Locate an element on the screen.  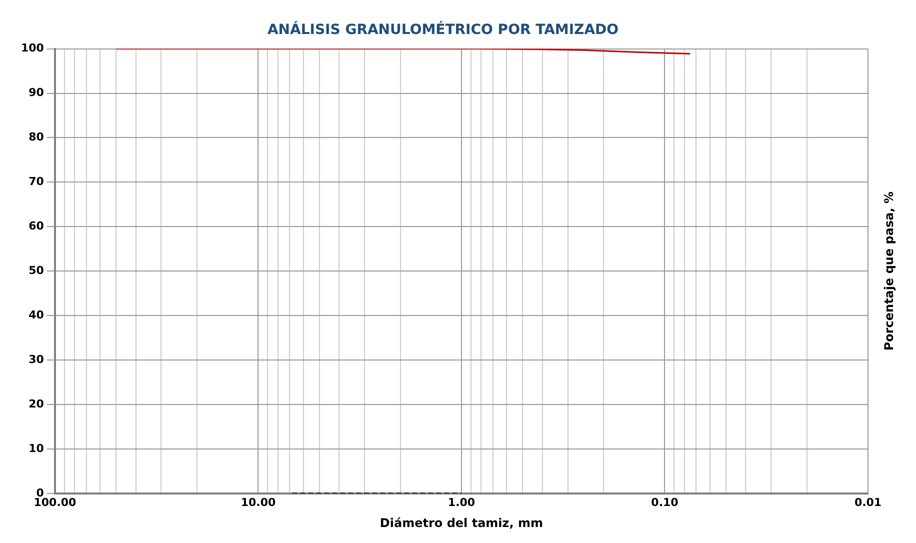
y-tick-label: 80 is located at coordinates (36, 137).